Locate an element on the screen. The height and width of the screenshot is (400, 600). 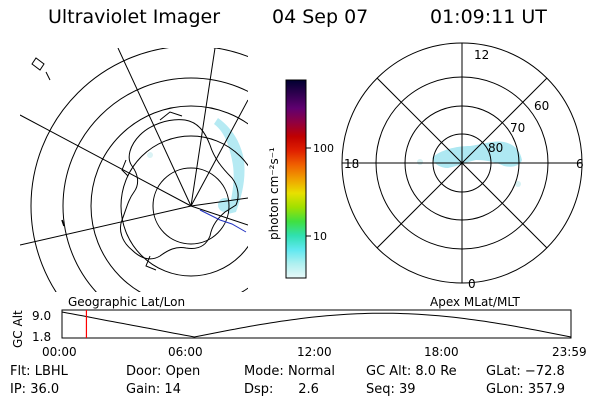
coastline-detail is located at coordinates (152, 191).